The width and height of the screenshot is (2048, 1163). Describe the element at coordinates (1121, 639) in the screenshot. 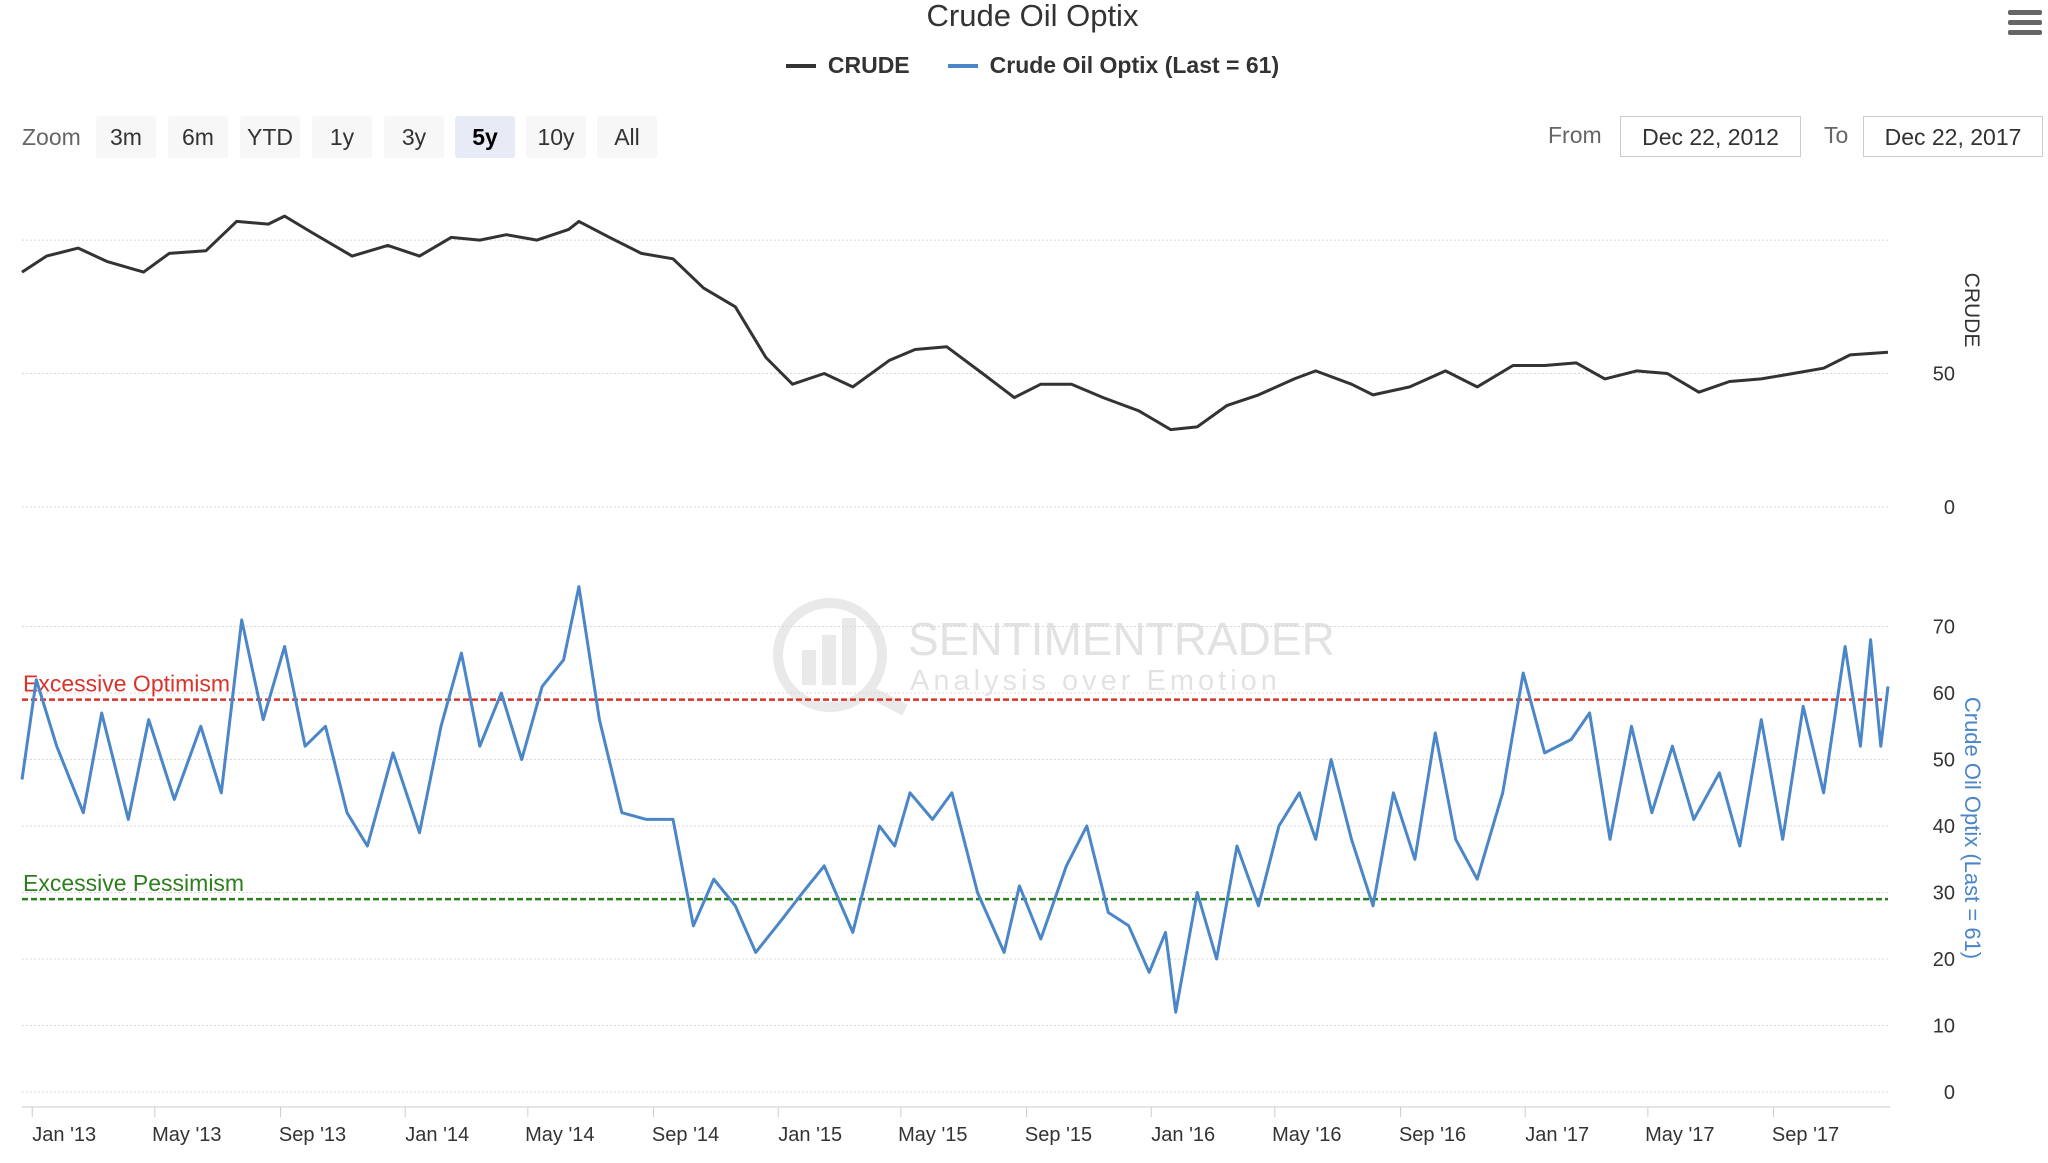

I see `watermark-name: SENTIMENTRADER` at that location.